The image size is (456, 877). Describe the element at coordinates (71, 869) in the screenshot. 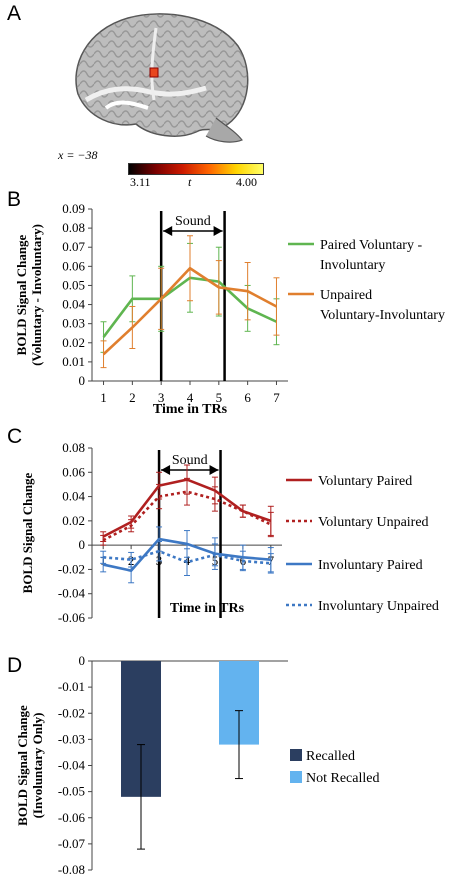

I see `y-tick-label: -0.08` at that location.